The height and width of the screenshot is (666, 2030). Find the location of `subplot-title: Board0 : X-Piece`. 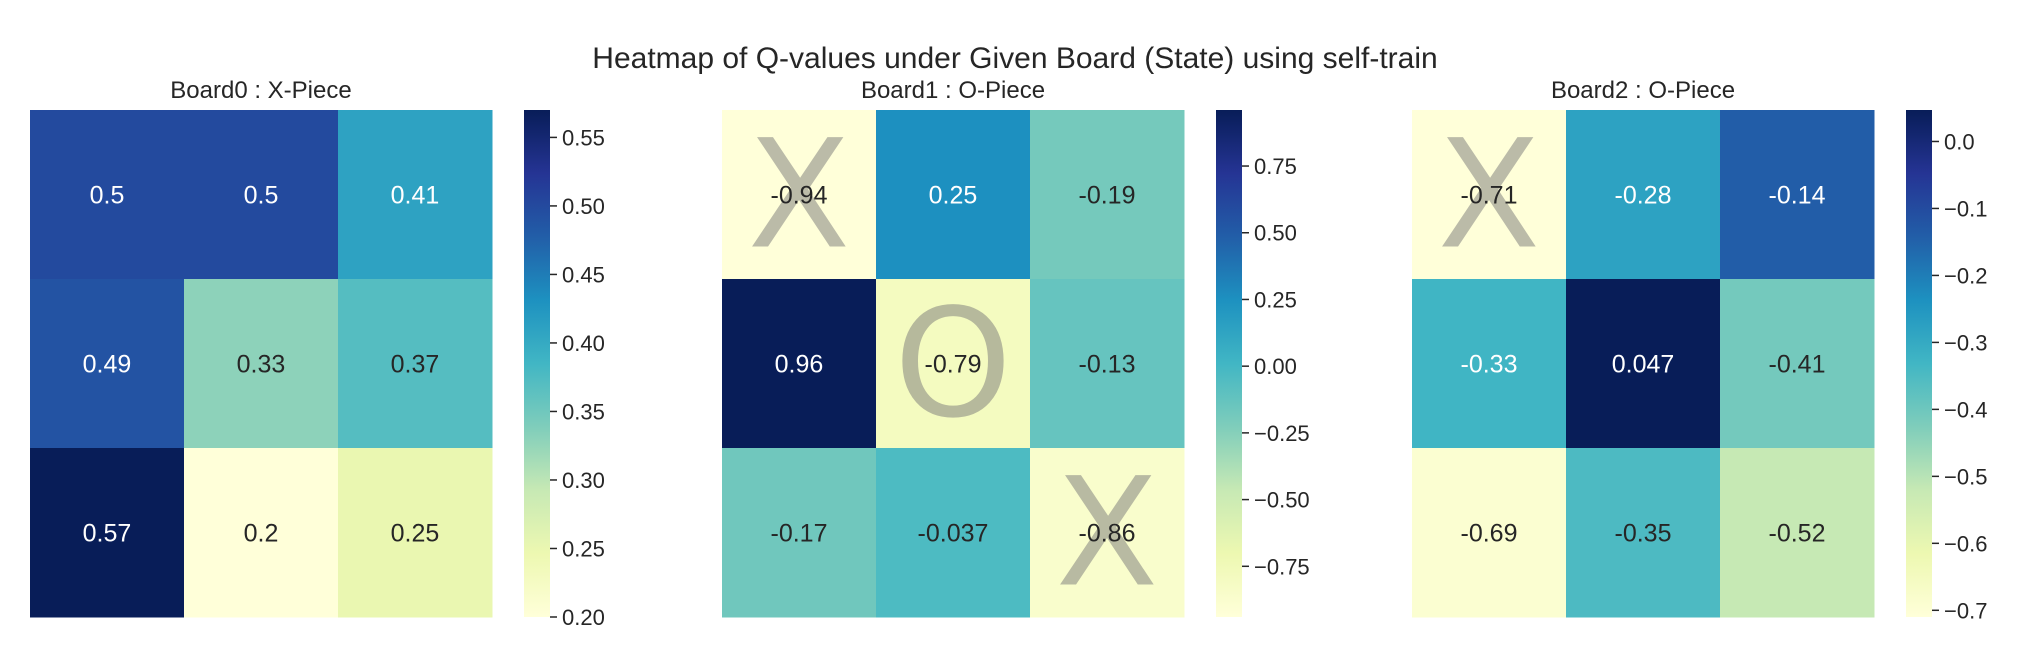

subplot-title: Board0 : X-Piece is located at coordinates (260, 90).